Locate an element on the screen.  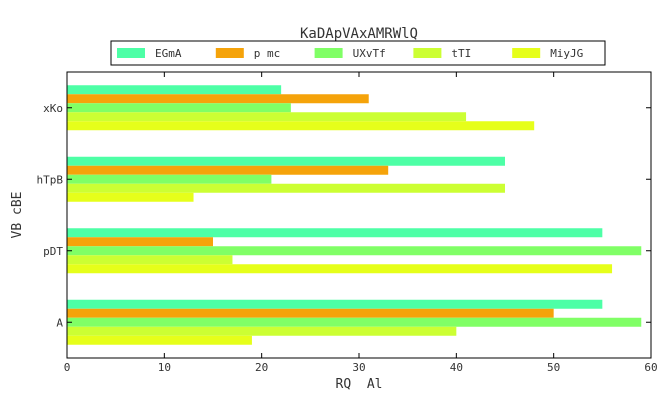
legend-label-MiyJG: MiyJG is located at coordinates (566, 53).